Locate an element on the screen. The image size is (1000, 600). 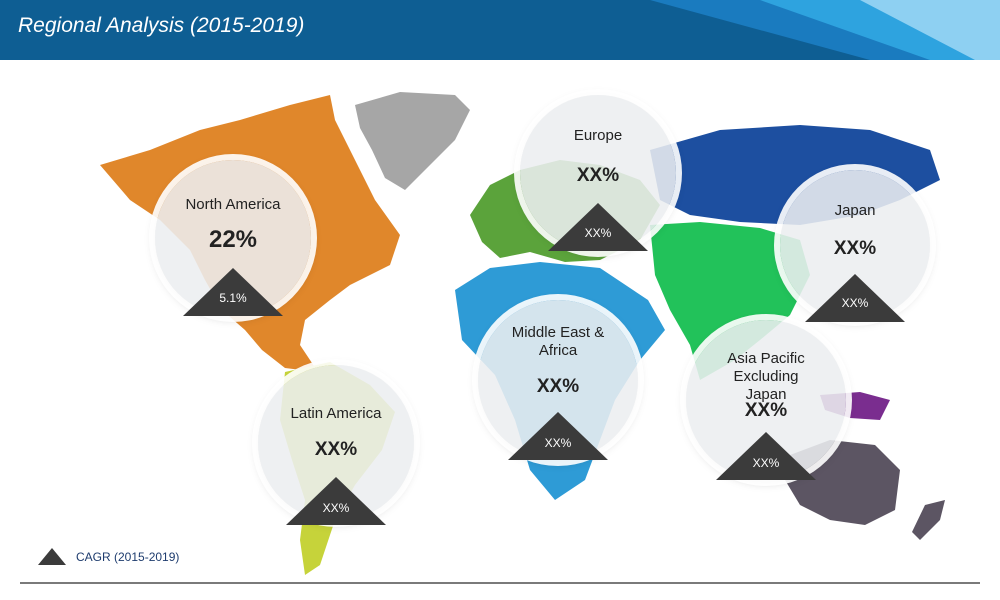
page-title: Regional Analysis (2015-2019) is located at coordinates (161, 25).